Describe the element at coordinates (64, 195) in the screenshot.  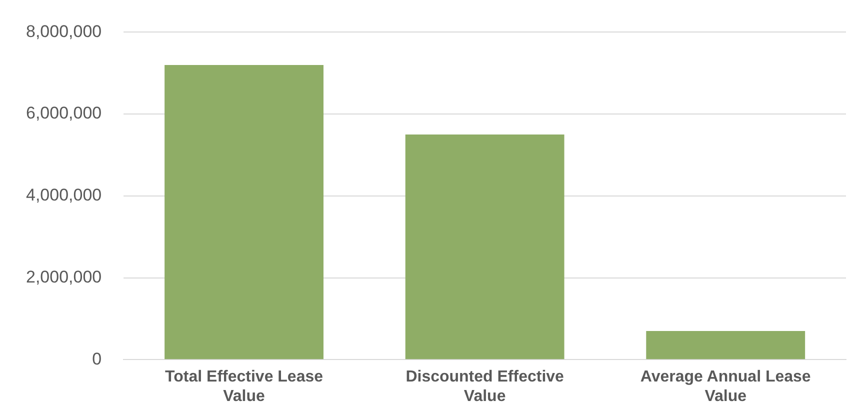
I see `y-tick-label: 4,000,000` at that location.